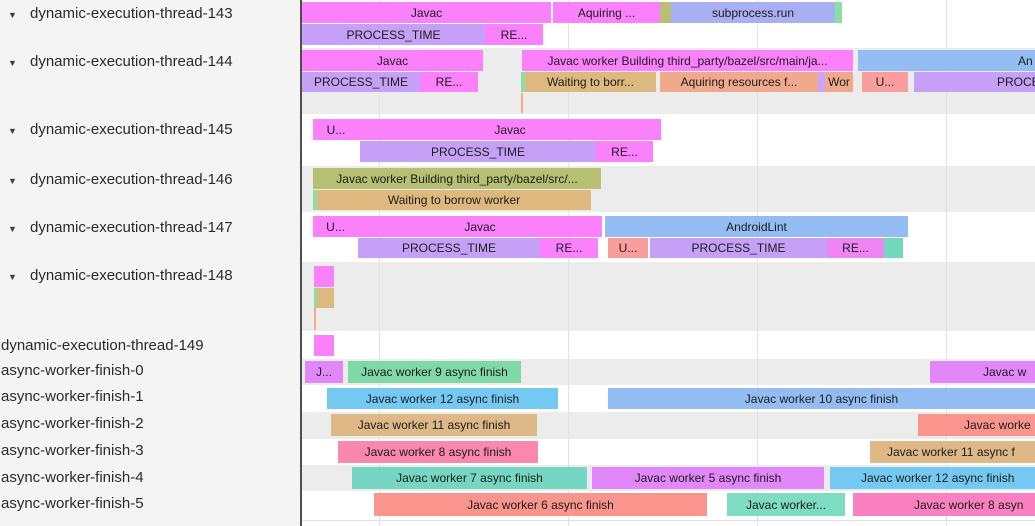  I want to click on timeline-slice: Javac worker 8 asyn, so click(944, 504).